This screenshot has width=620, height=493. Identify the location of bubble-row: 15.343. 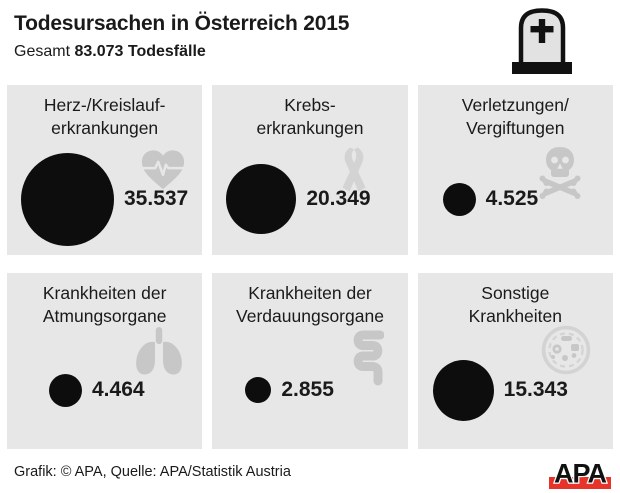
(515, 390).